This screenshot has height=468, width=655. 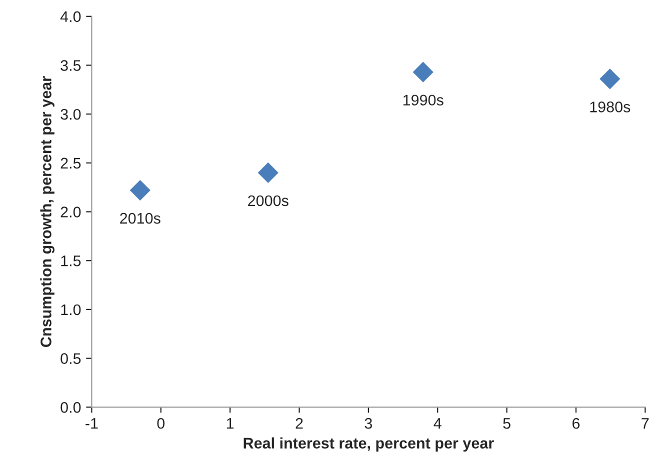 I want to click on y-tick-label: 3.0, so click(x=70, y=114).